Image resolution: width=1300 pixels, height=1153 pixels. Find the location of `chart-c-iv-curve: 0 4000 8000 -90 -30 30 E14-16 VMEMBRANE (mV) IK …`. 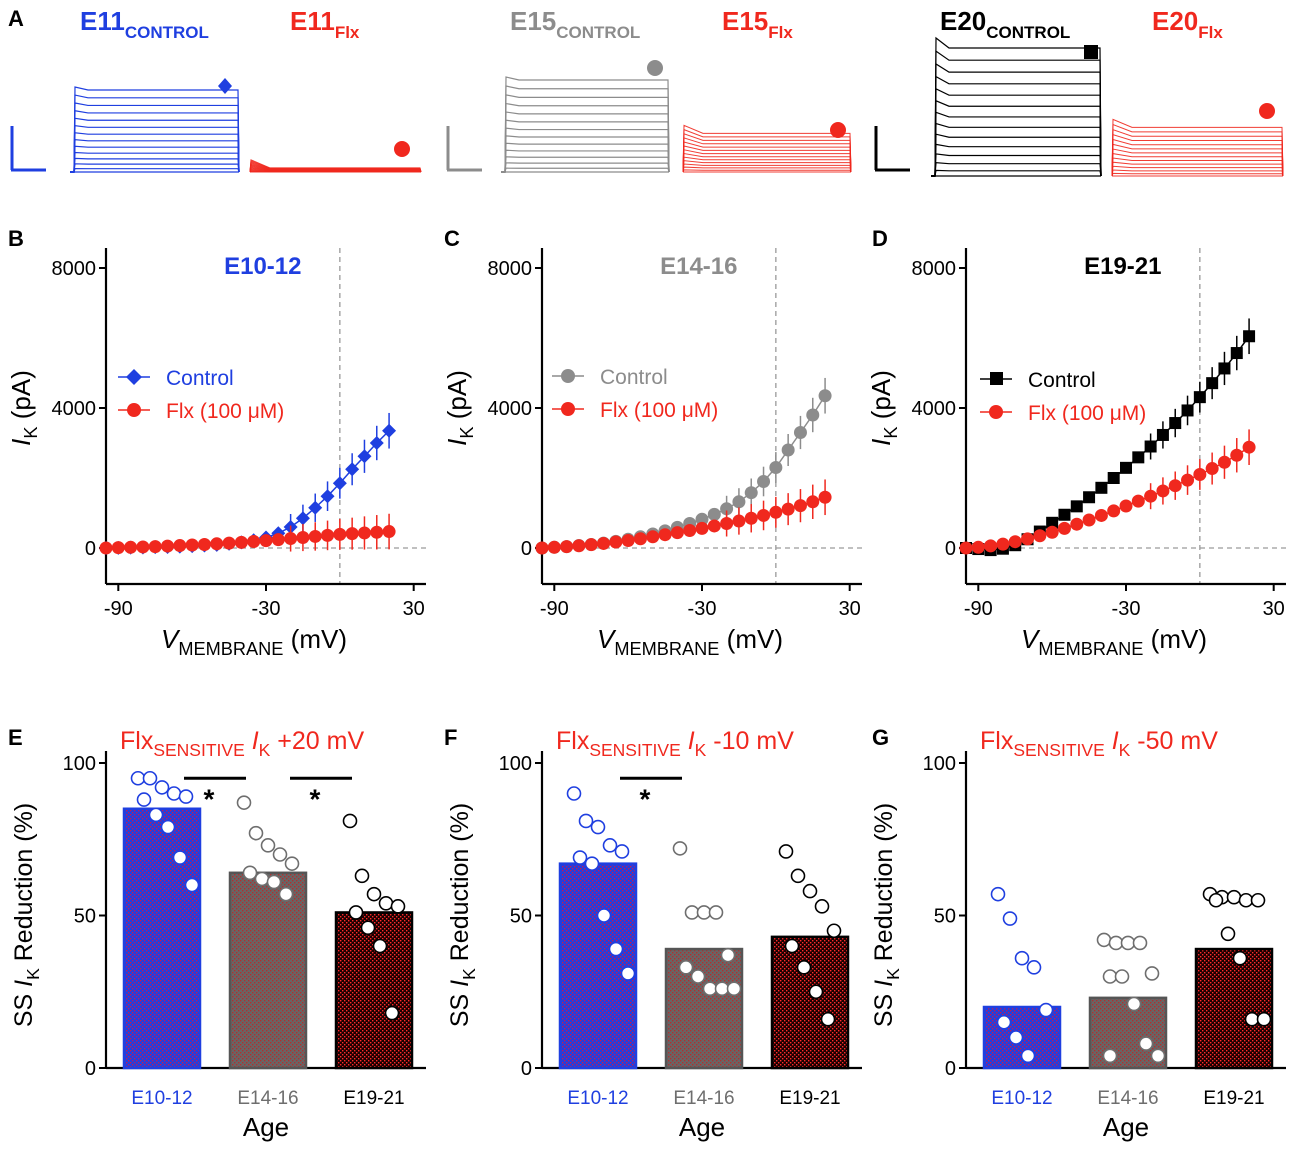

chart-c-iv-curve: 0 4000 8000 -90 -30 30 E14-16 VMEMBRANE (mV) IK … is located at coordinates (652, 453).